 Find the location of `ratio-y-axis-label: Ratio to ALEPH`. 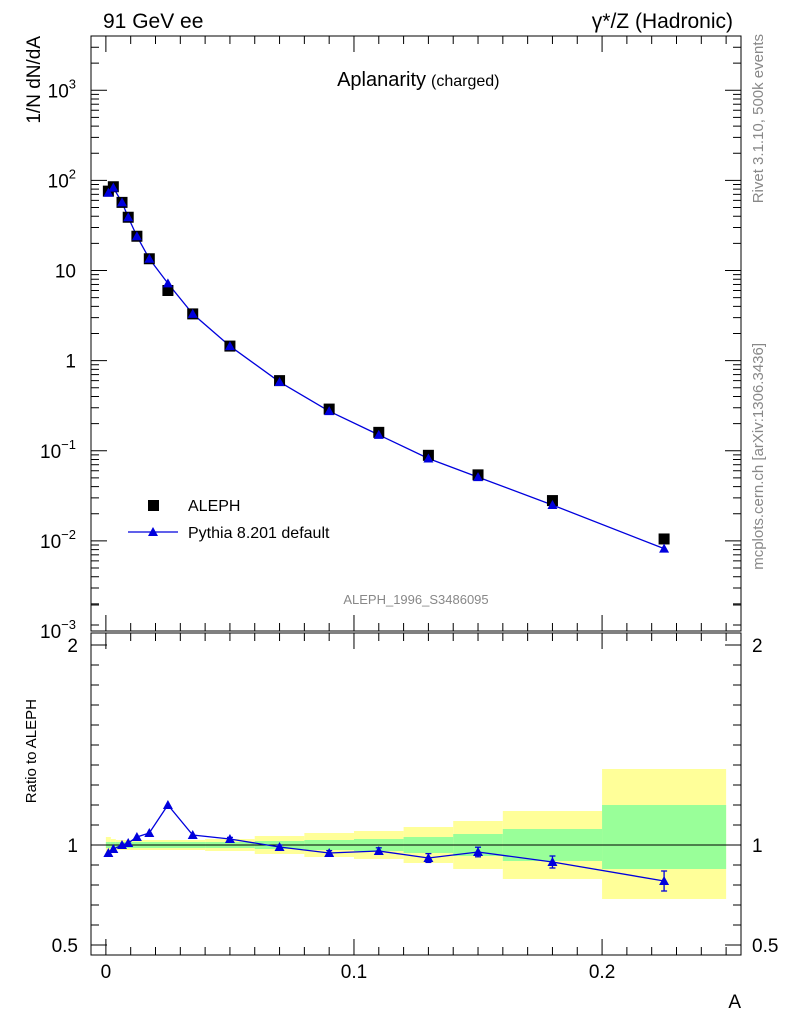

ratio-y-axis-label: Ratio to ALEPH is located at coordinates (31, 751).